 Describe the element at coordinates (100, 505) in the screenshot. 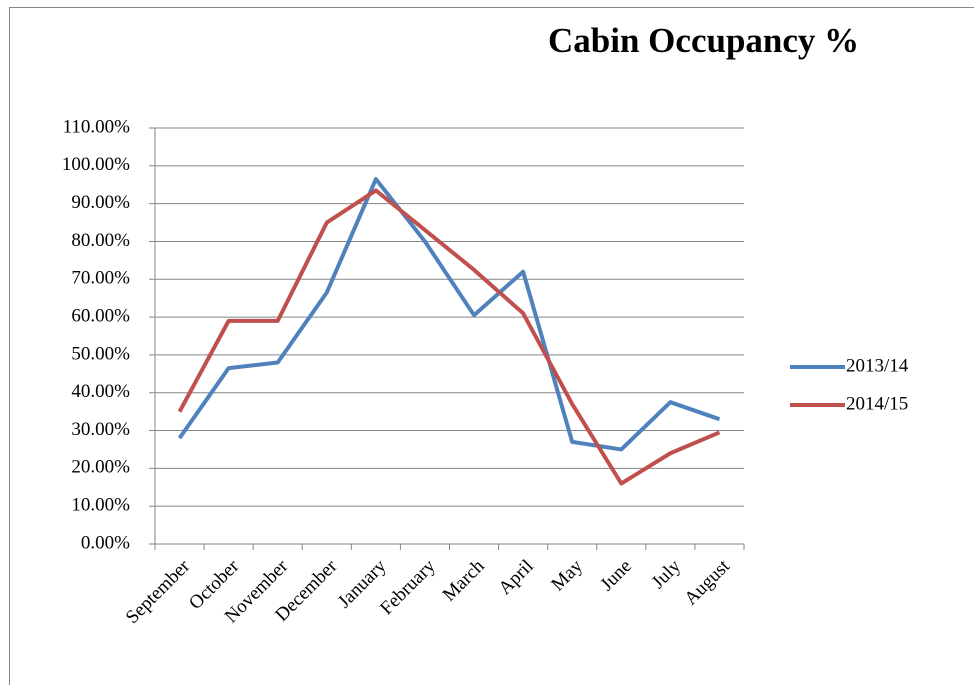

I see `y-tick-label: 10.00%` at that location.